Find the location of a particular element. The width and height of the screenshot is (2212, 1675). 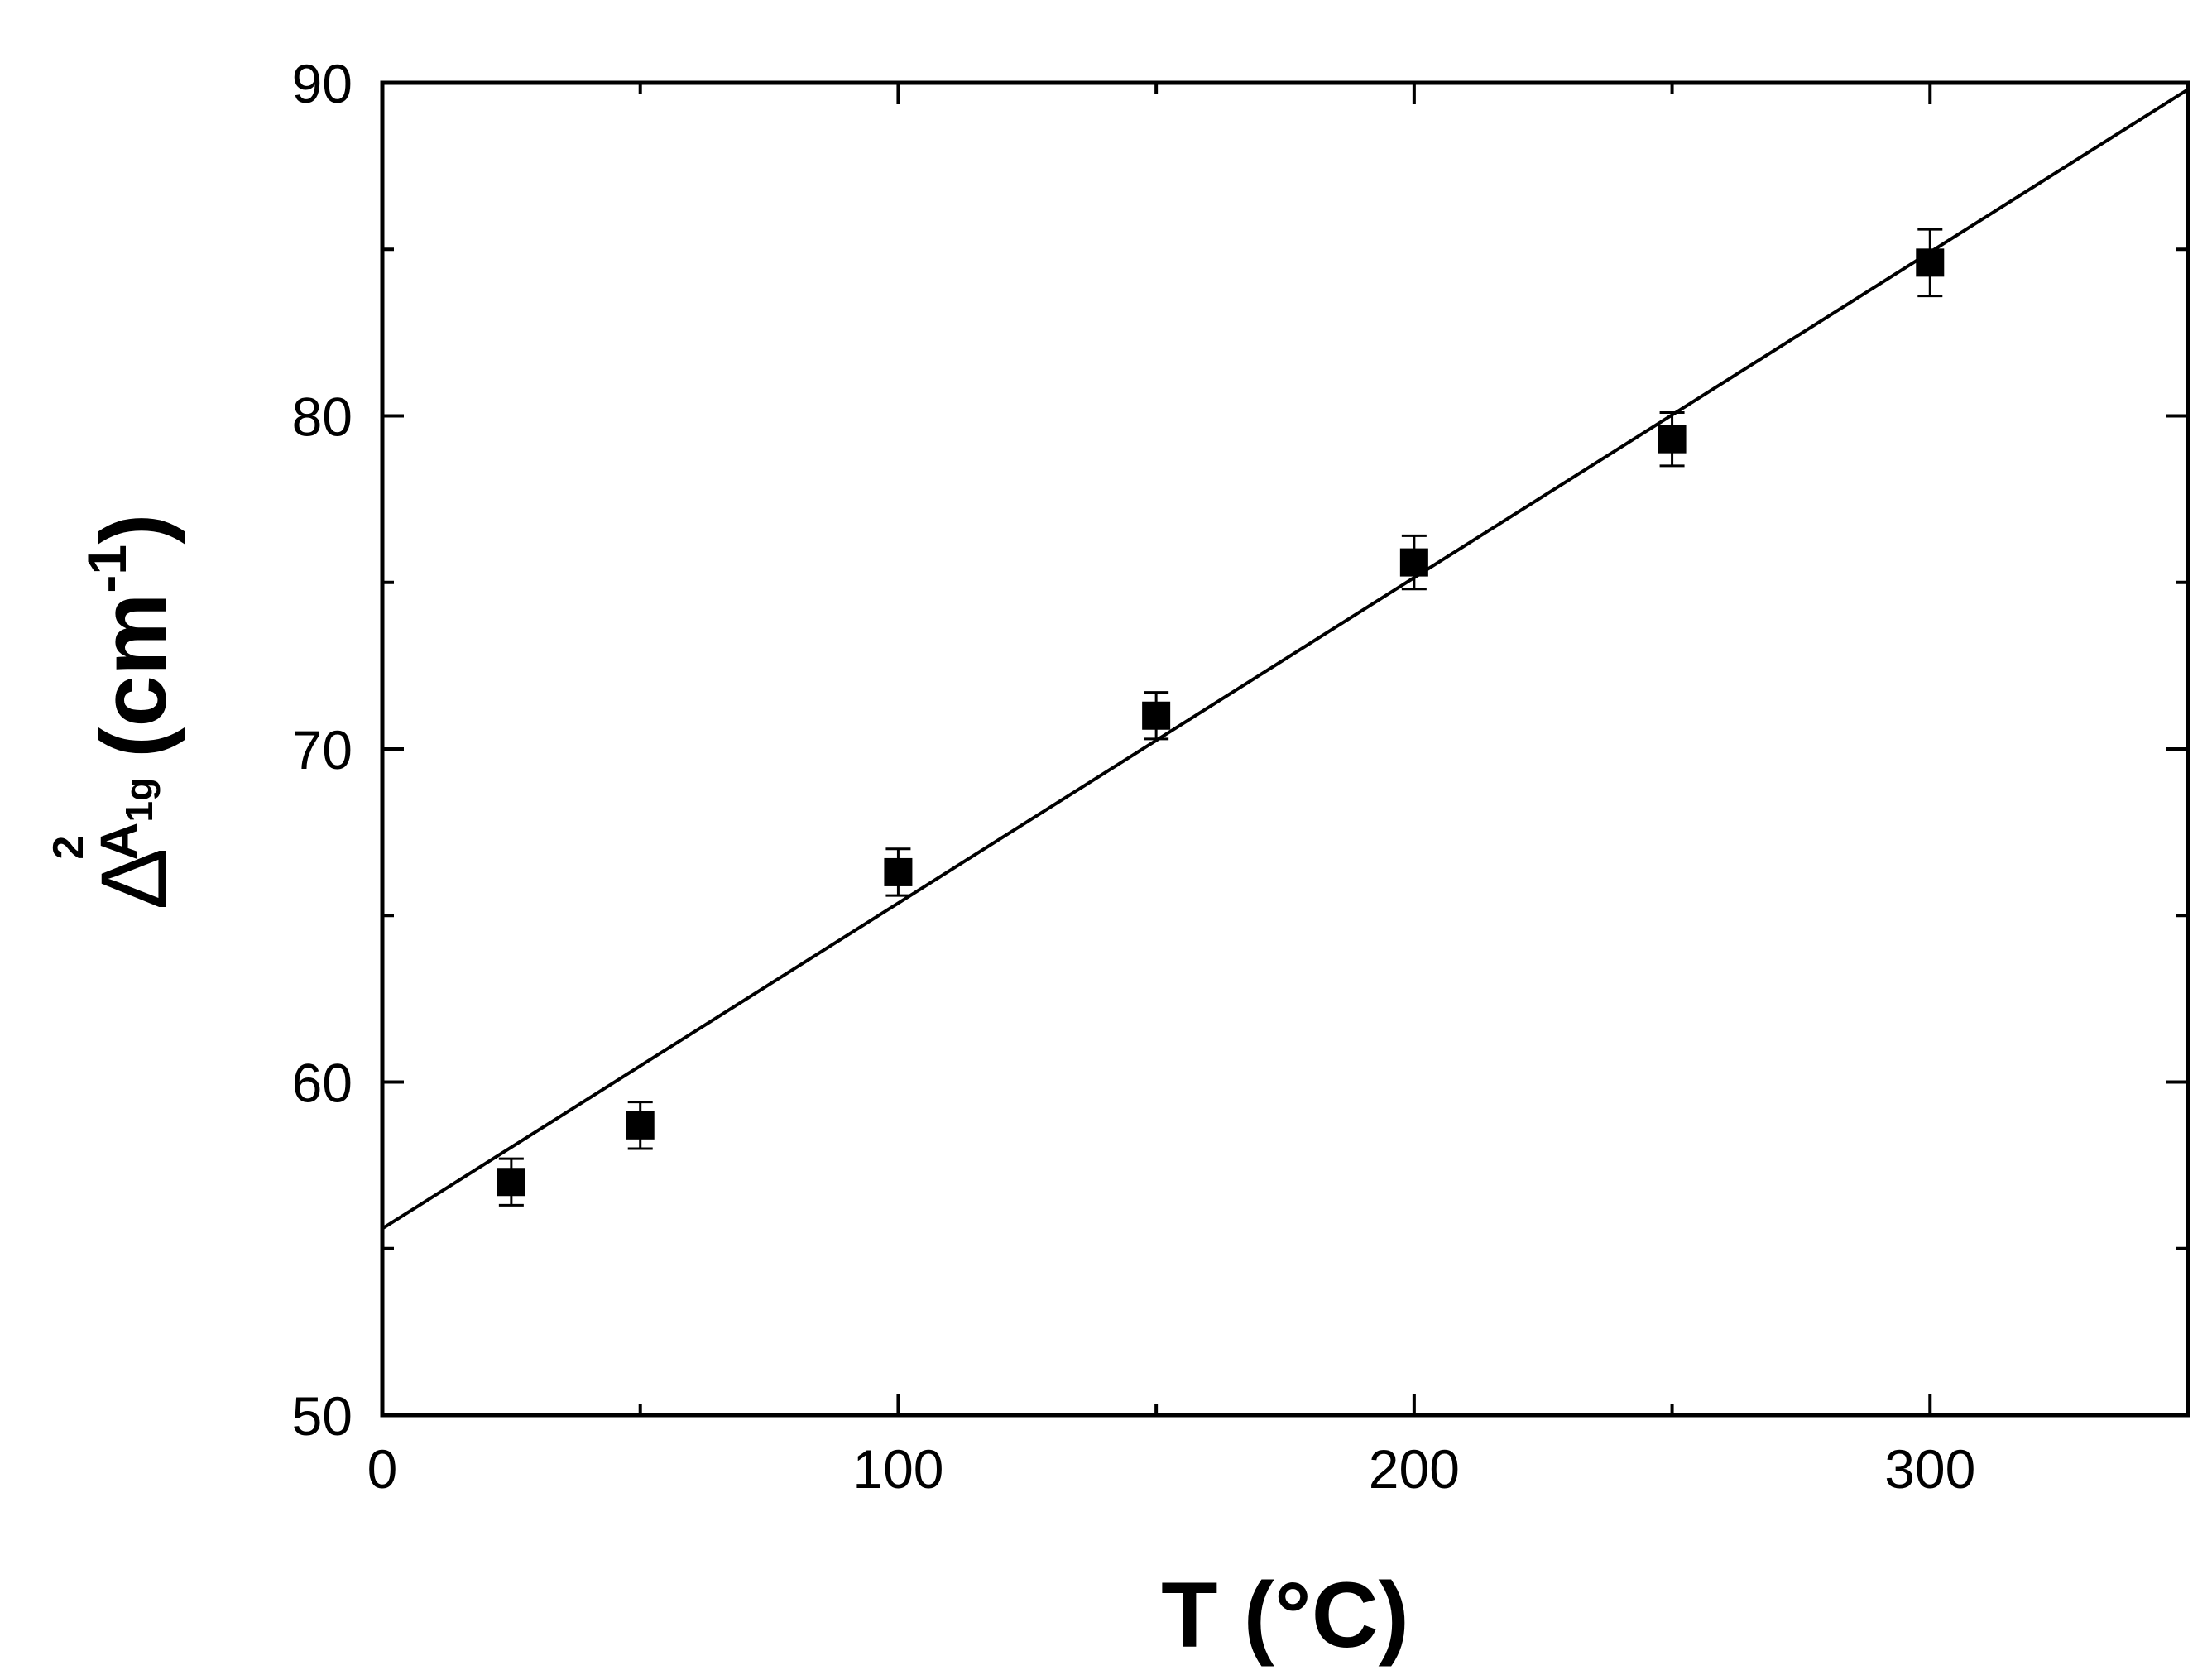

x-tick-label: 200 is located at coordinates (1414, 1469).